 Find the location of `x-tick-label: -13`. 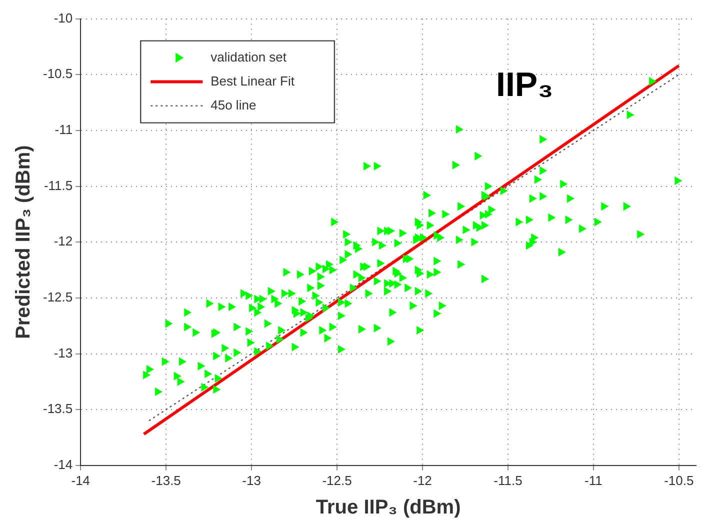

x-tick-label: -13 is located at coordinates (251, 480).